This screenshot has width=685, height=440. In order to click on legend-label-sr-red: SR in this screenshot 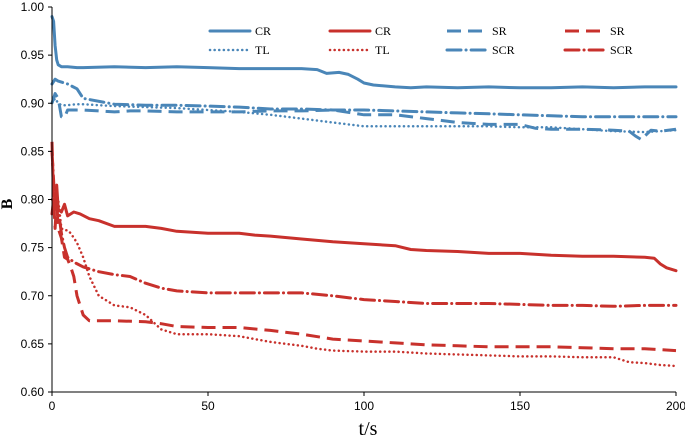, I will do `click(617, 31)`.